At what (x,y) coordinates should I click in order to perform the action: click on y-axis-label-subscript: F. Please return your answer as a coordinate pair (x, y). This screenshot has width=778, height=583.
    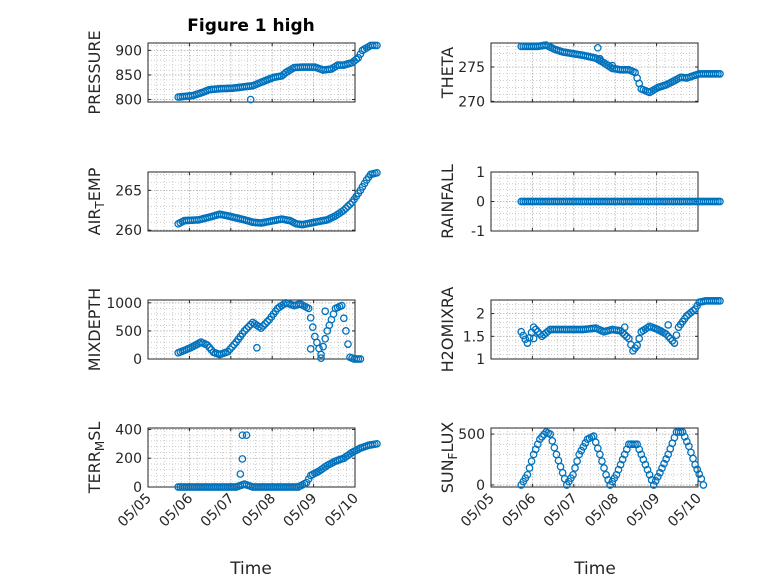
    Looking at the image, I should click on (453, 455).